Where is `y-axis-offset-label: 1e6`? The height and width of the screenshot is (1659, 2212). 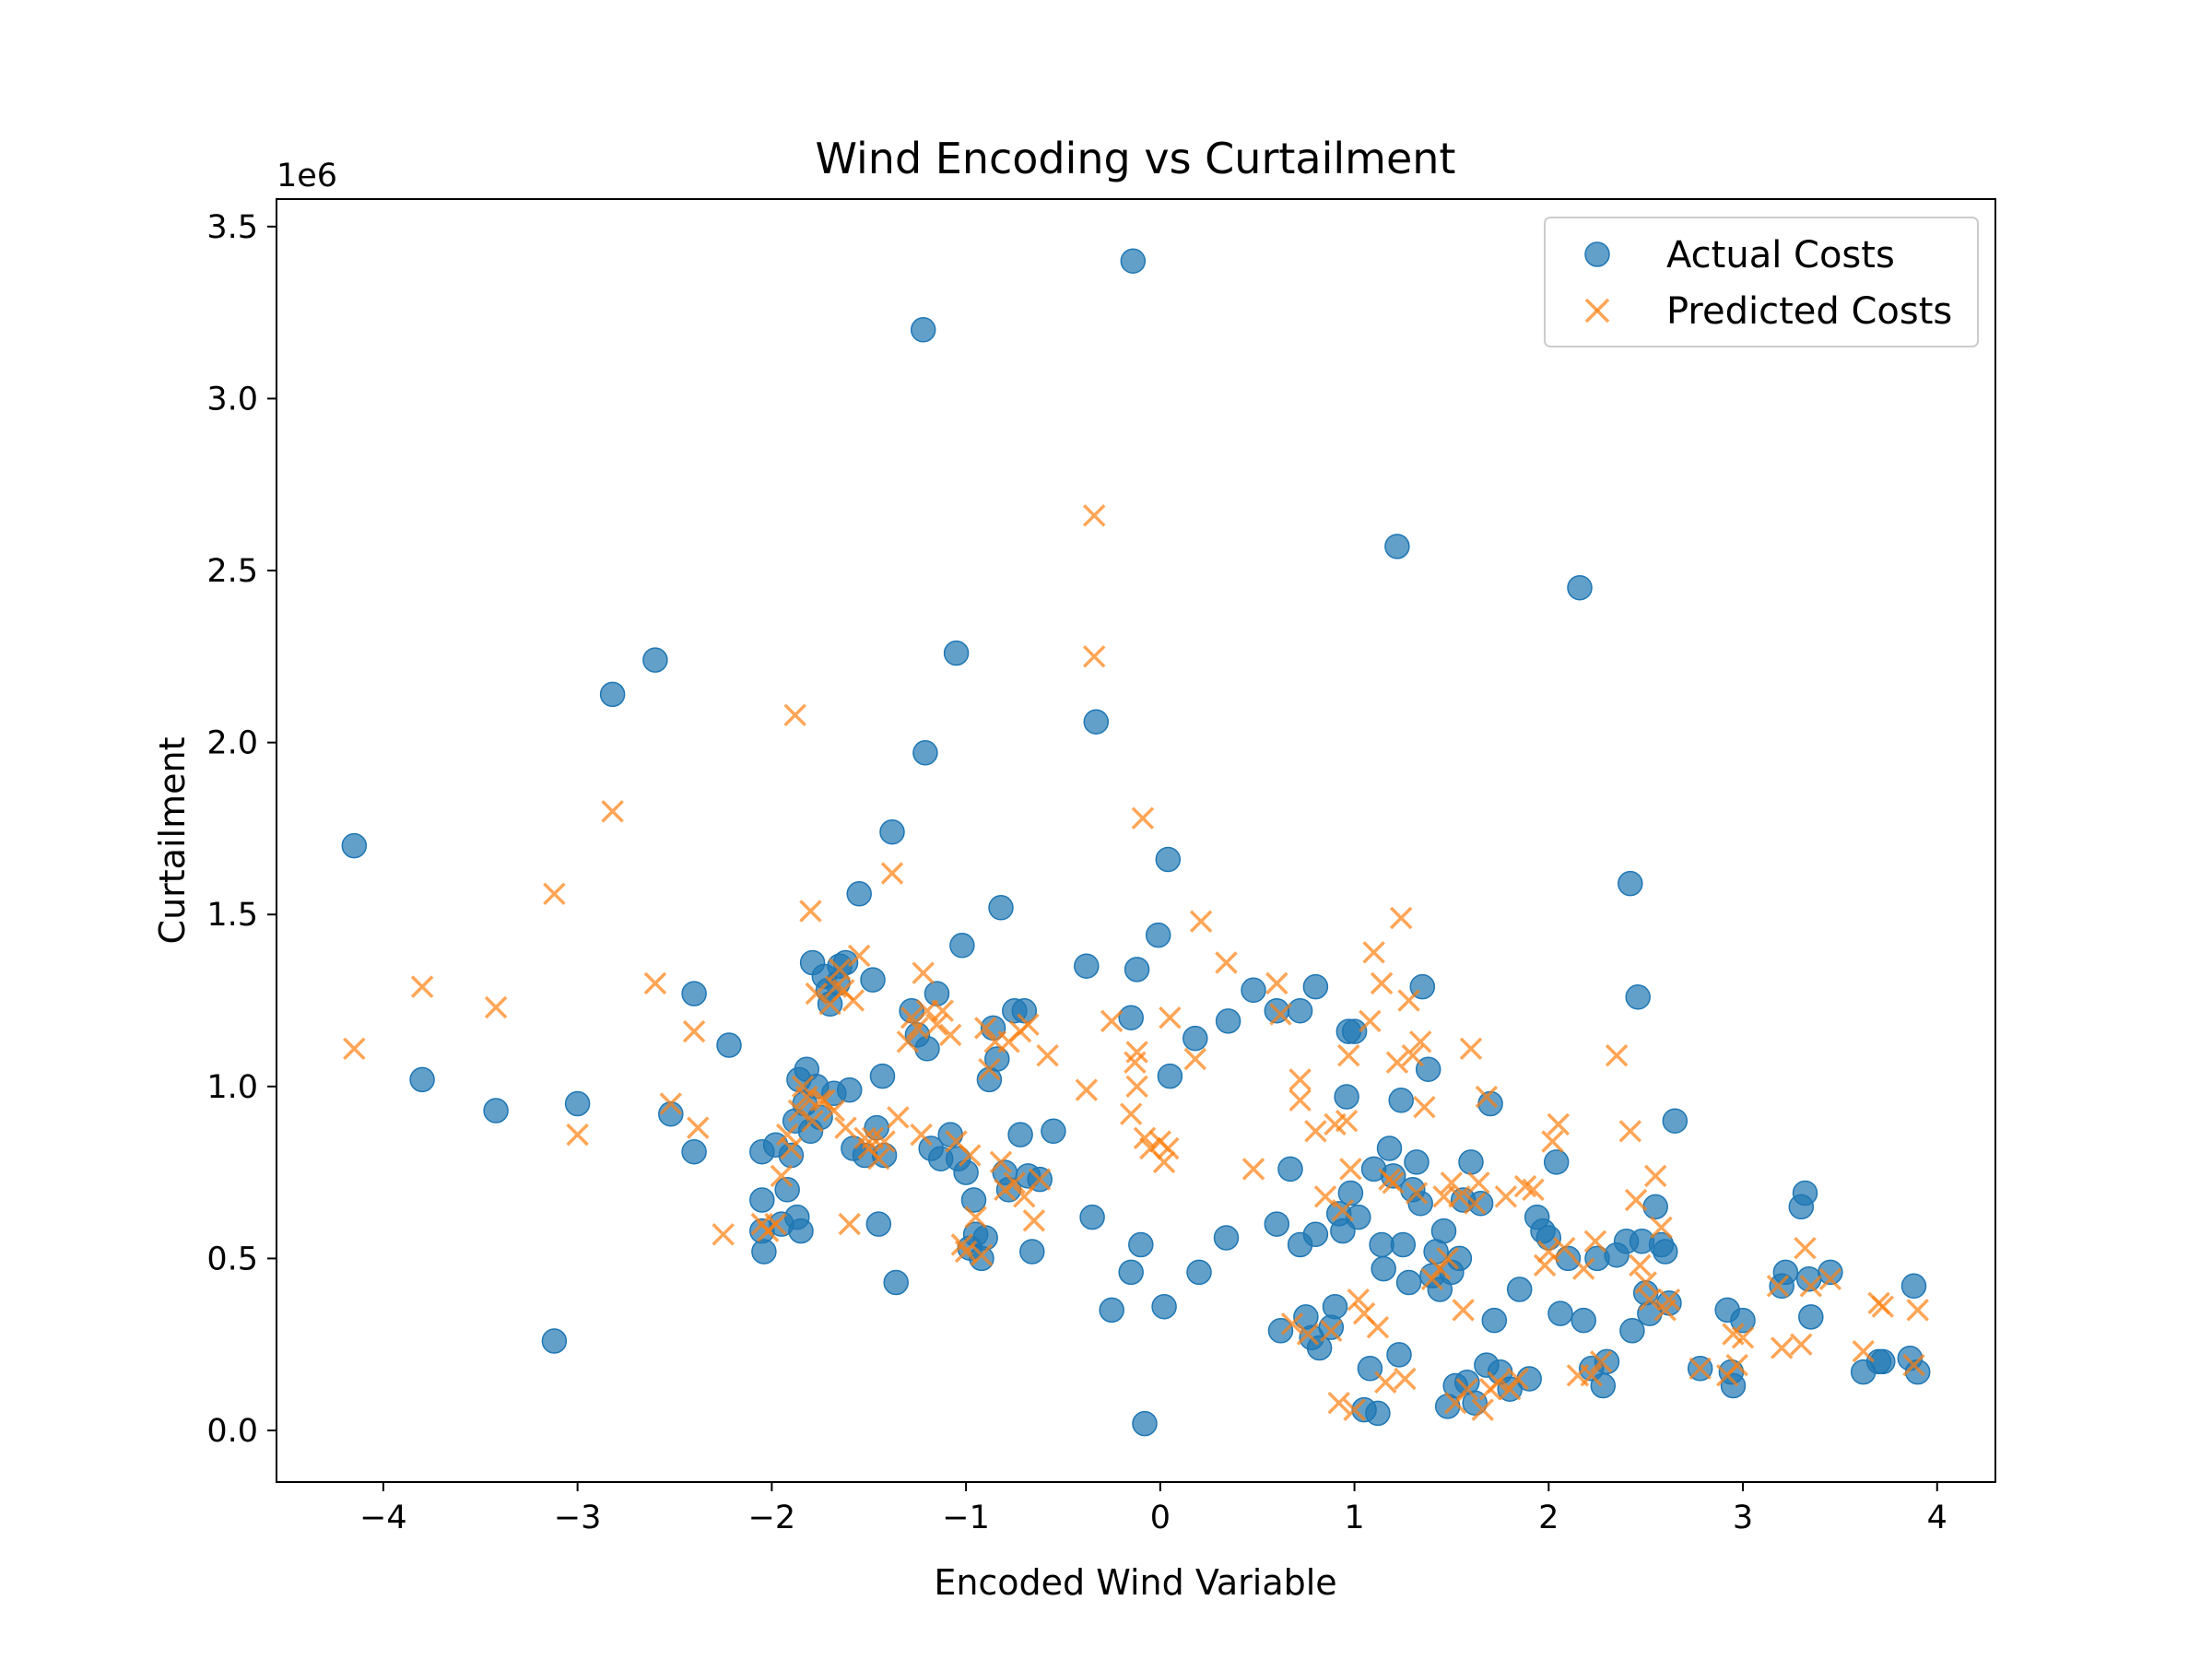 y-axis-offset-label: 1e6 is located at coordinates (306, 176).